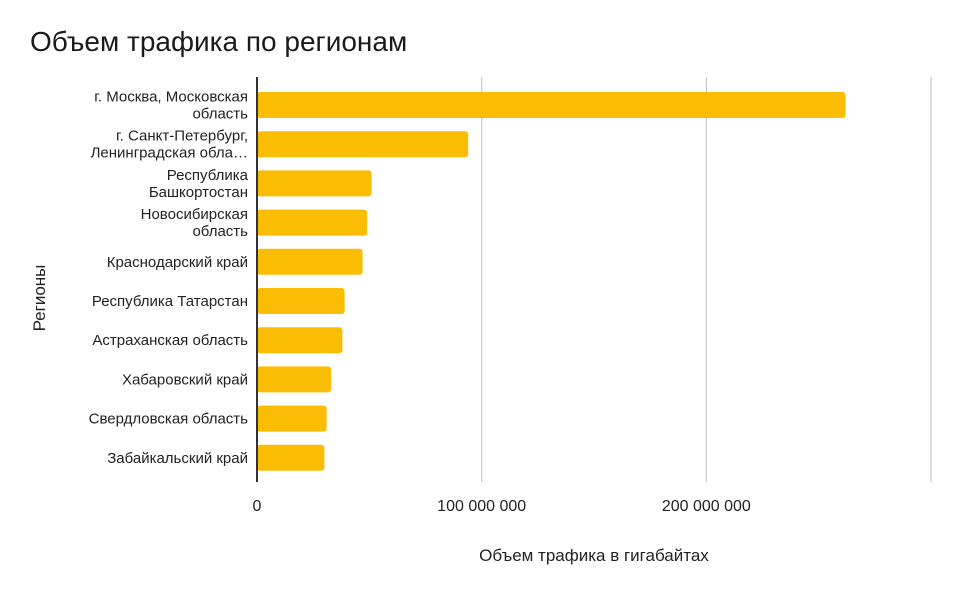 The width and height of the screenshot is (960, 598). I want to click on x-axis-title: Объем трафика в гигабайтах, so click(594, 555).